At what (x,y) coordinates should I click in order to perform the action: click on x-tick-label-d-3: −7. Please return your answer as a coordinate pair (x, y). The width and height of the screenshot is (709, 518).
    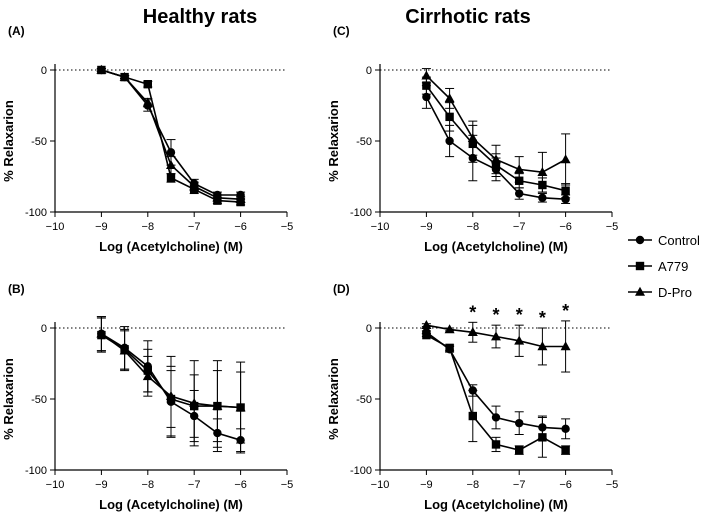
    Looking at the image, I should click on (519, 485).